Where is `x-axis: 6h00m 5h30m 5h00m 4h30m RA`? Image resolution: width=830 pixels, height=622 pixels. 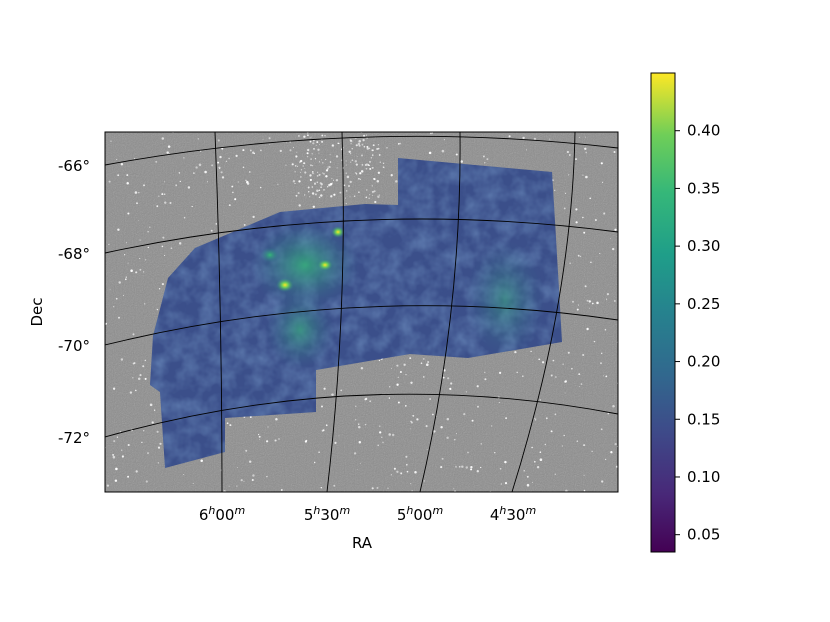
x-axis: 6h00m 5h30m 5h00m 4h30m RA is located at coordinates (367, 528).